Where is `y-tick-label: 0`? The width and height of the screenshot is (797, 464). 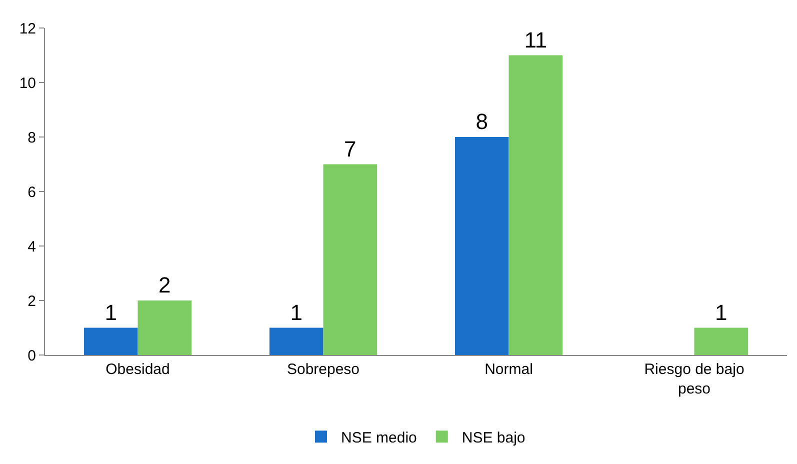 y-tick-label: 0 is located at coordinates (32, 355).